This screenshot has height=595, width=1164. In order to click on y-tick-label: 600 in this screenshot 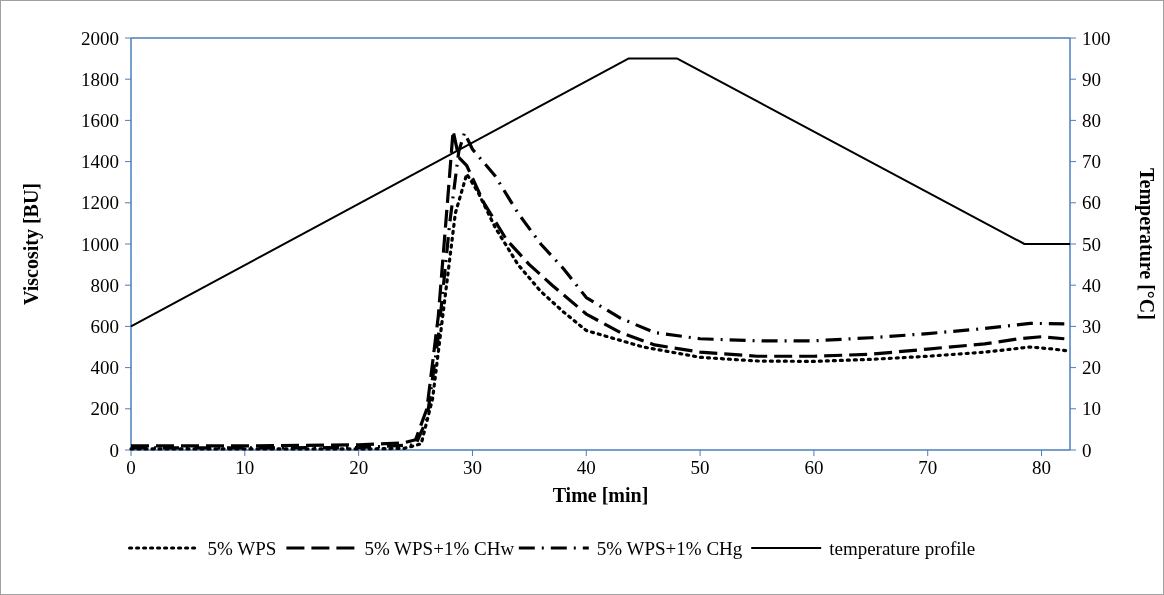, I will do `click(104, 327)`.